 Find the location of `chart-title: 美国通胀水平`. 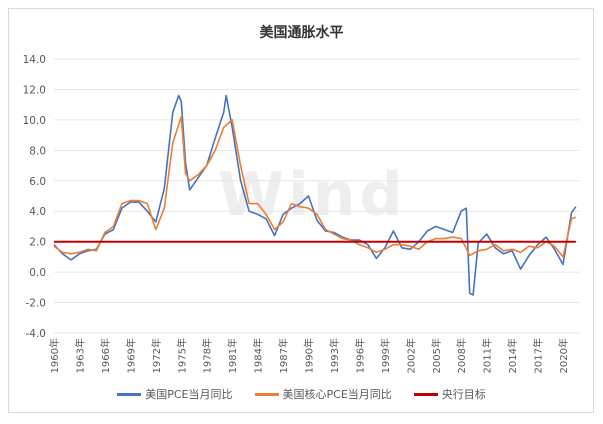

chart-title: 美国通胀水平 is located at coordinates (301, 33).